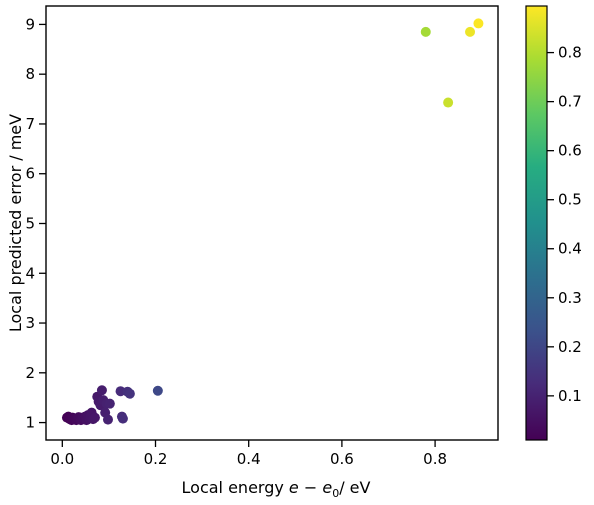 This screenshot has height=505, width=594. What do you see at coordinates (536, 223) in the screenshot?
I see `colorbar` at bounding box center [536, 223].